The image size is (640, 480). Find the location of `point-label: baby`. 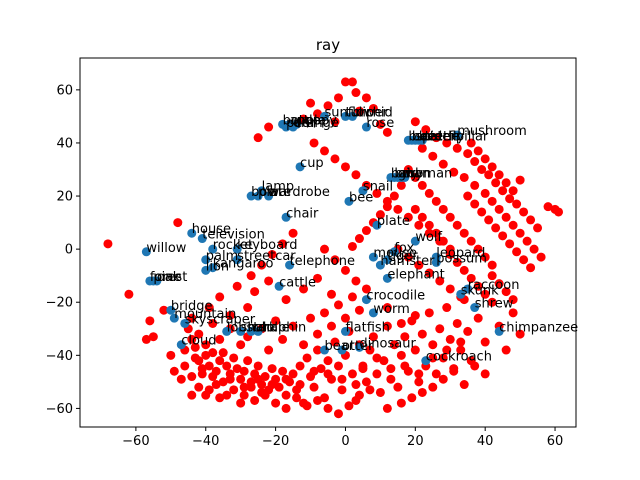

point-label: baby is located at coordinates (407, 173).